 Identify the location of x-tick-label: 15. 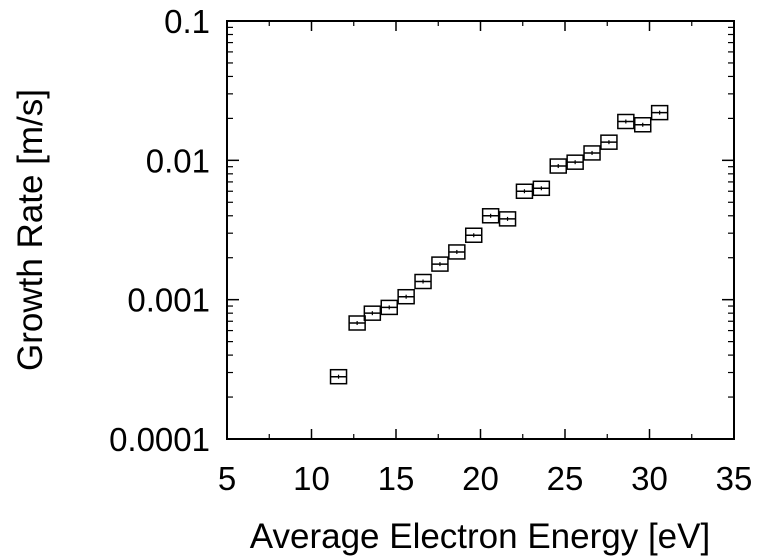
(396, 478).